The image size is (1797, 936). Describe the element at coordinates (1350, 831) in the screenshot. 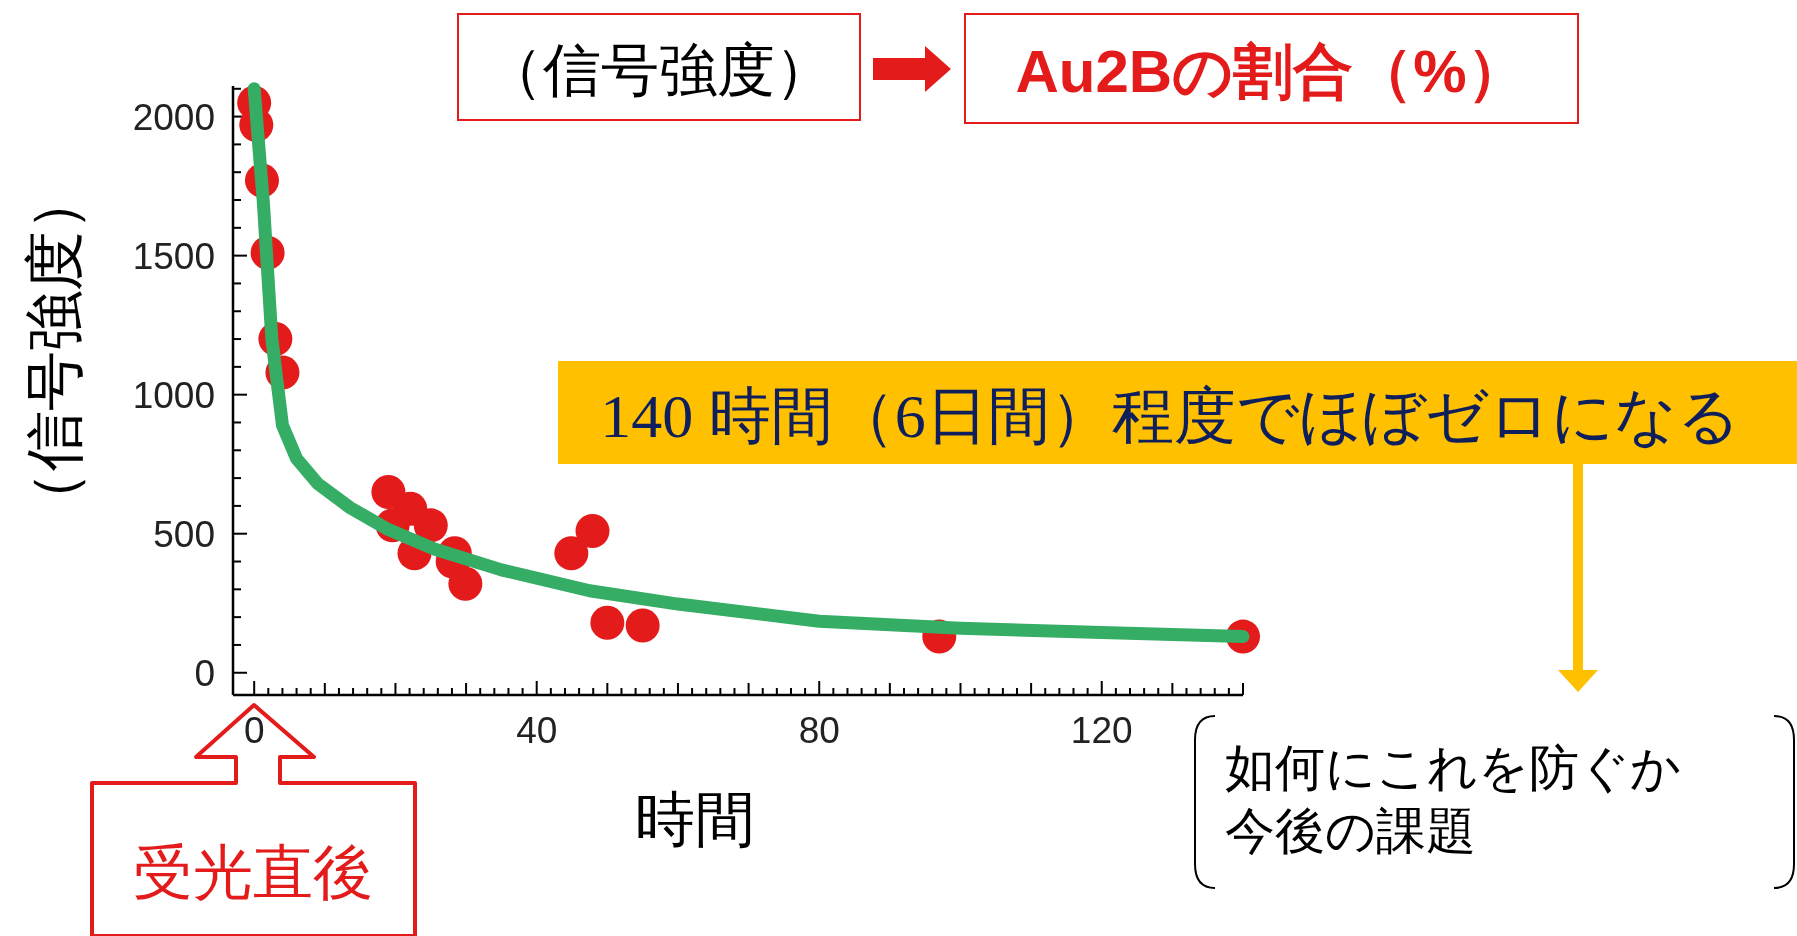

I see `text: 今後の課題` at that location.